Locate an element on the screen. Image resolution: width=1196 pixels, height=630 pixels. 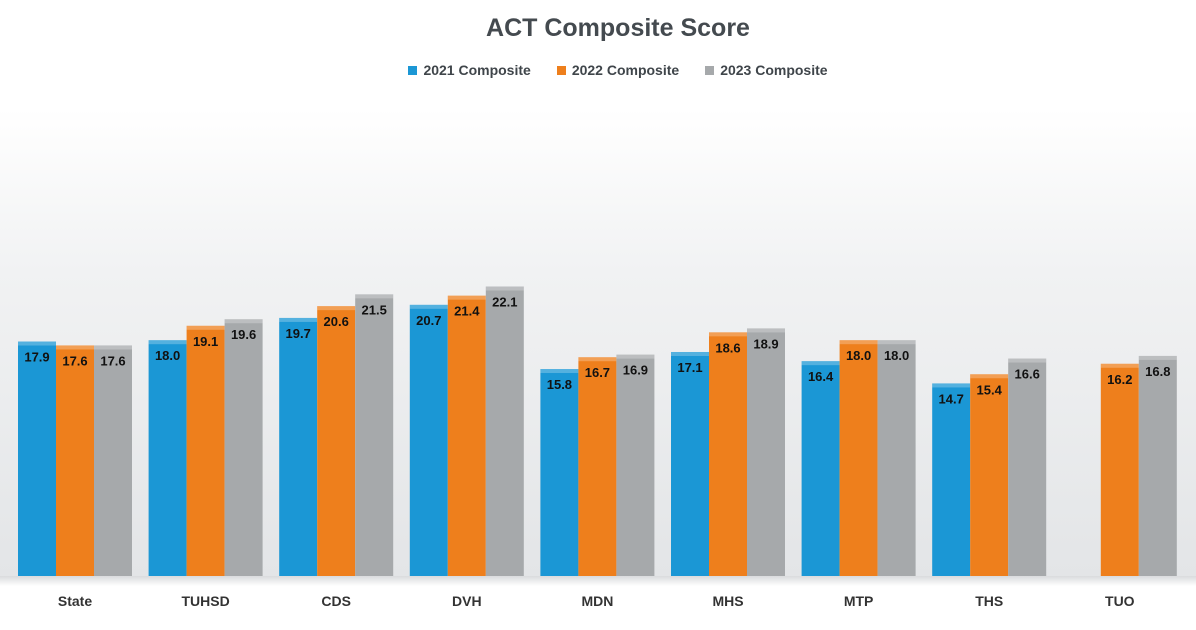
legend-item-2023: 2023 Composite is located at coordinates (766, 70).